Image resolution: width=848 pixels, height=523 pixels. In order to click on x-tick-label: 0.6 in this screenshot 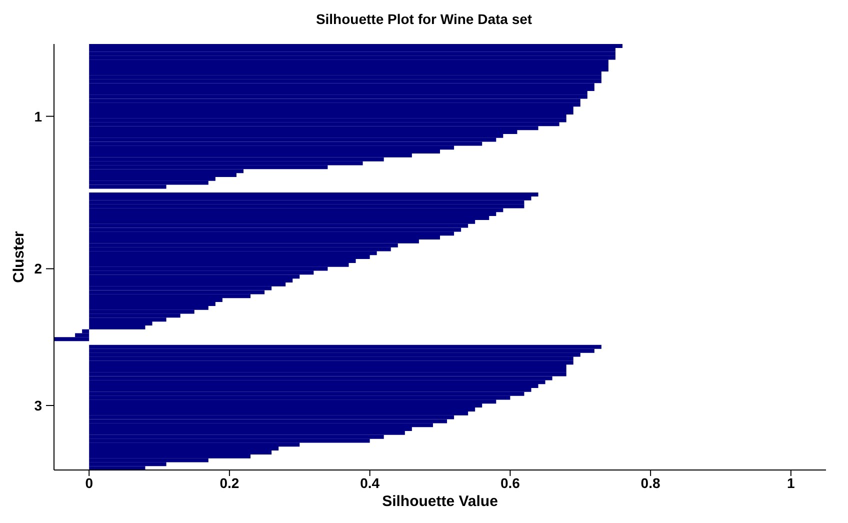, I will do `click(510, 482)`.